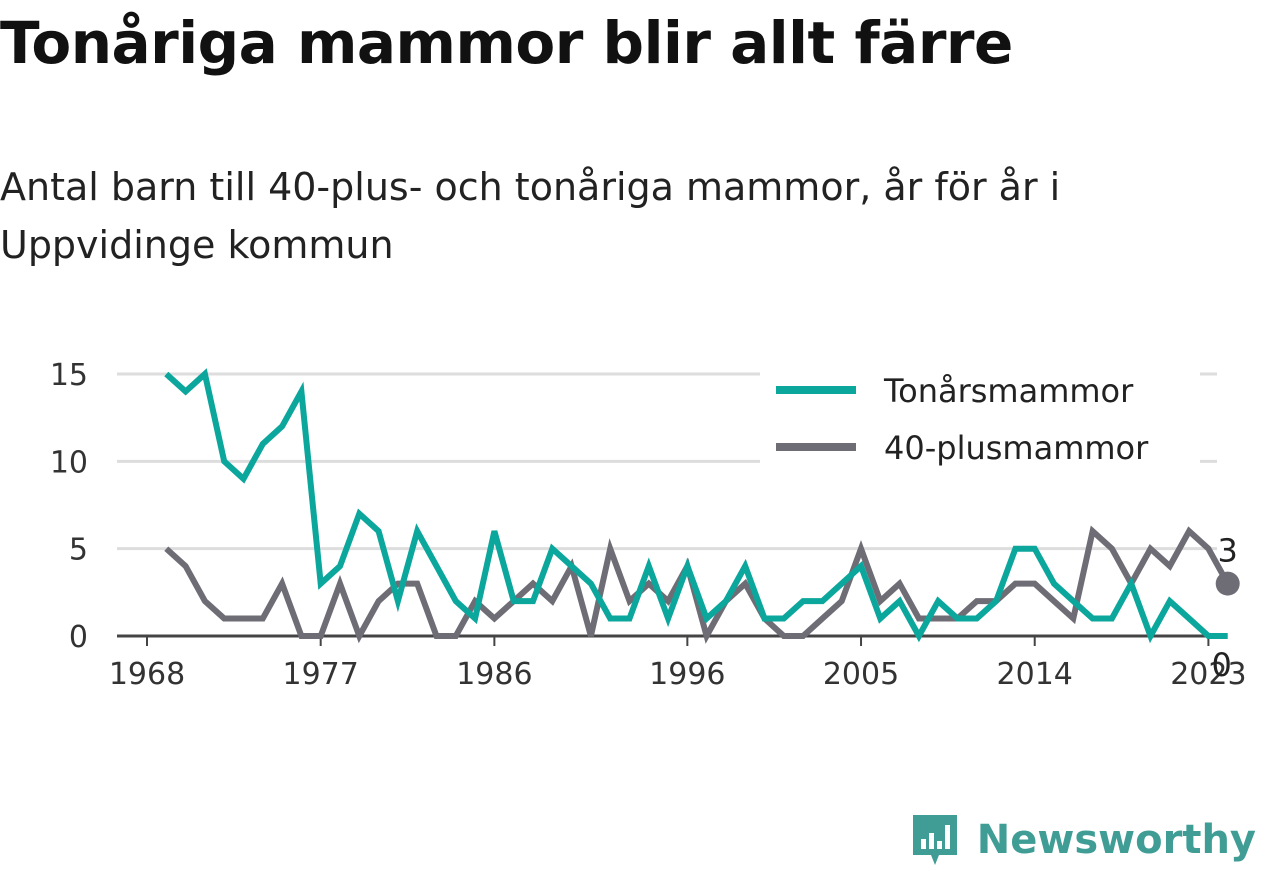 The width and height of the screenshot is (1262, 879). What do you see at coordinates (321, 674) in the screenshot?
I see `x-tick-label: 1977` at bounding box center [321, 674].